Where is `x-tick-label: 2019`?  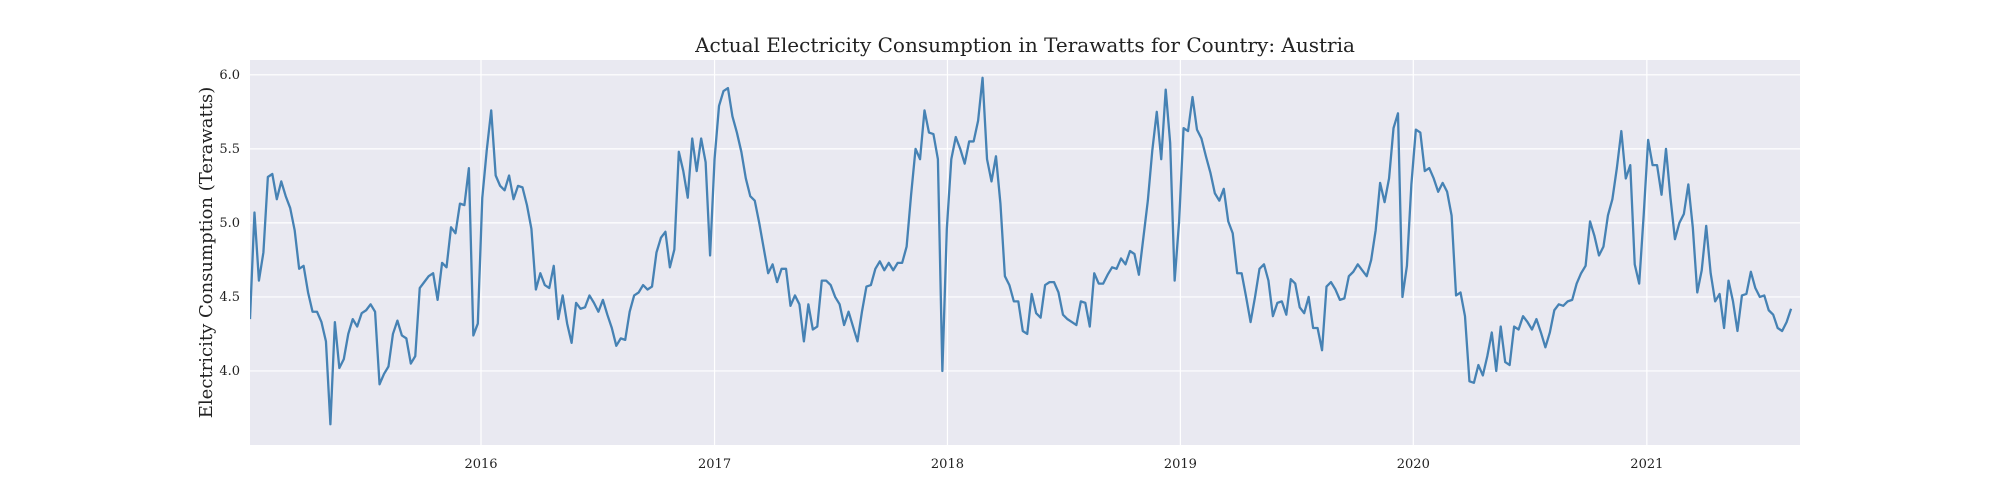 x-tick-label: 2019 is located at coordinates (1180, 464).